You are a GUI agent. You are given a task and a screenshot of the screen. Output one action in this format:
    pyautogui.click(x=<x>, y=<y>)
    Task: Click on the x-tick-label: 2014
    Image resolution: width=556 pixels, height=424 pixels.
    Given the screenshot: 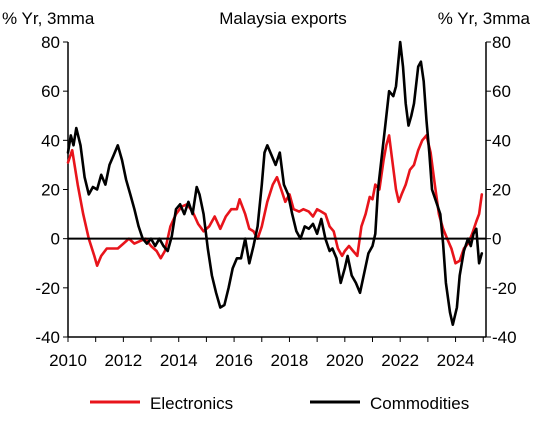 What is the action you would take?
    pyautogui.click(x=179, y=360)
    